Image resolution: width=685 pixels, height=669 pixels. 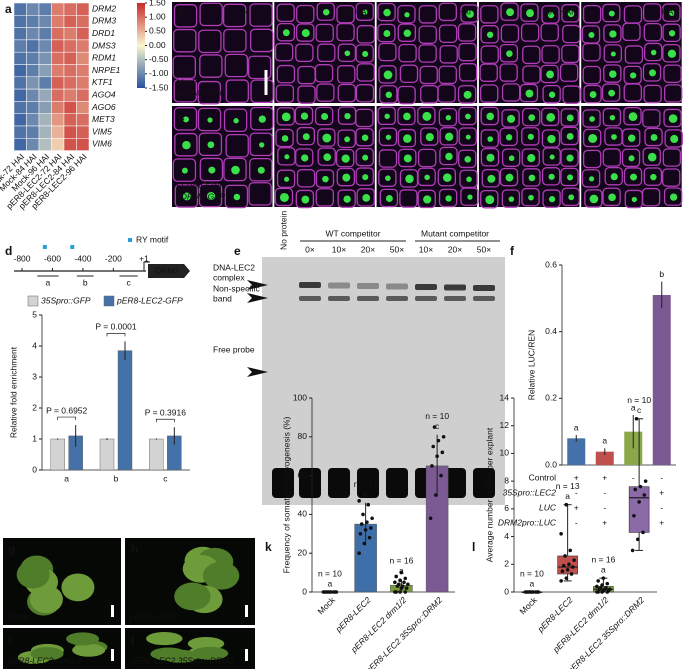 I want to click on panel-label: i, so click(x=9, y=639).